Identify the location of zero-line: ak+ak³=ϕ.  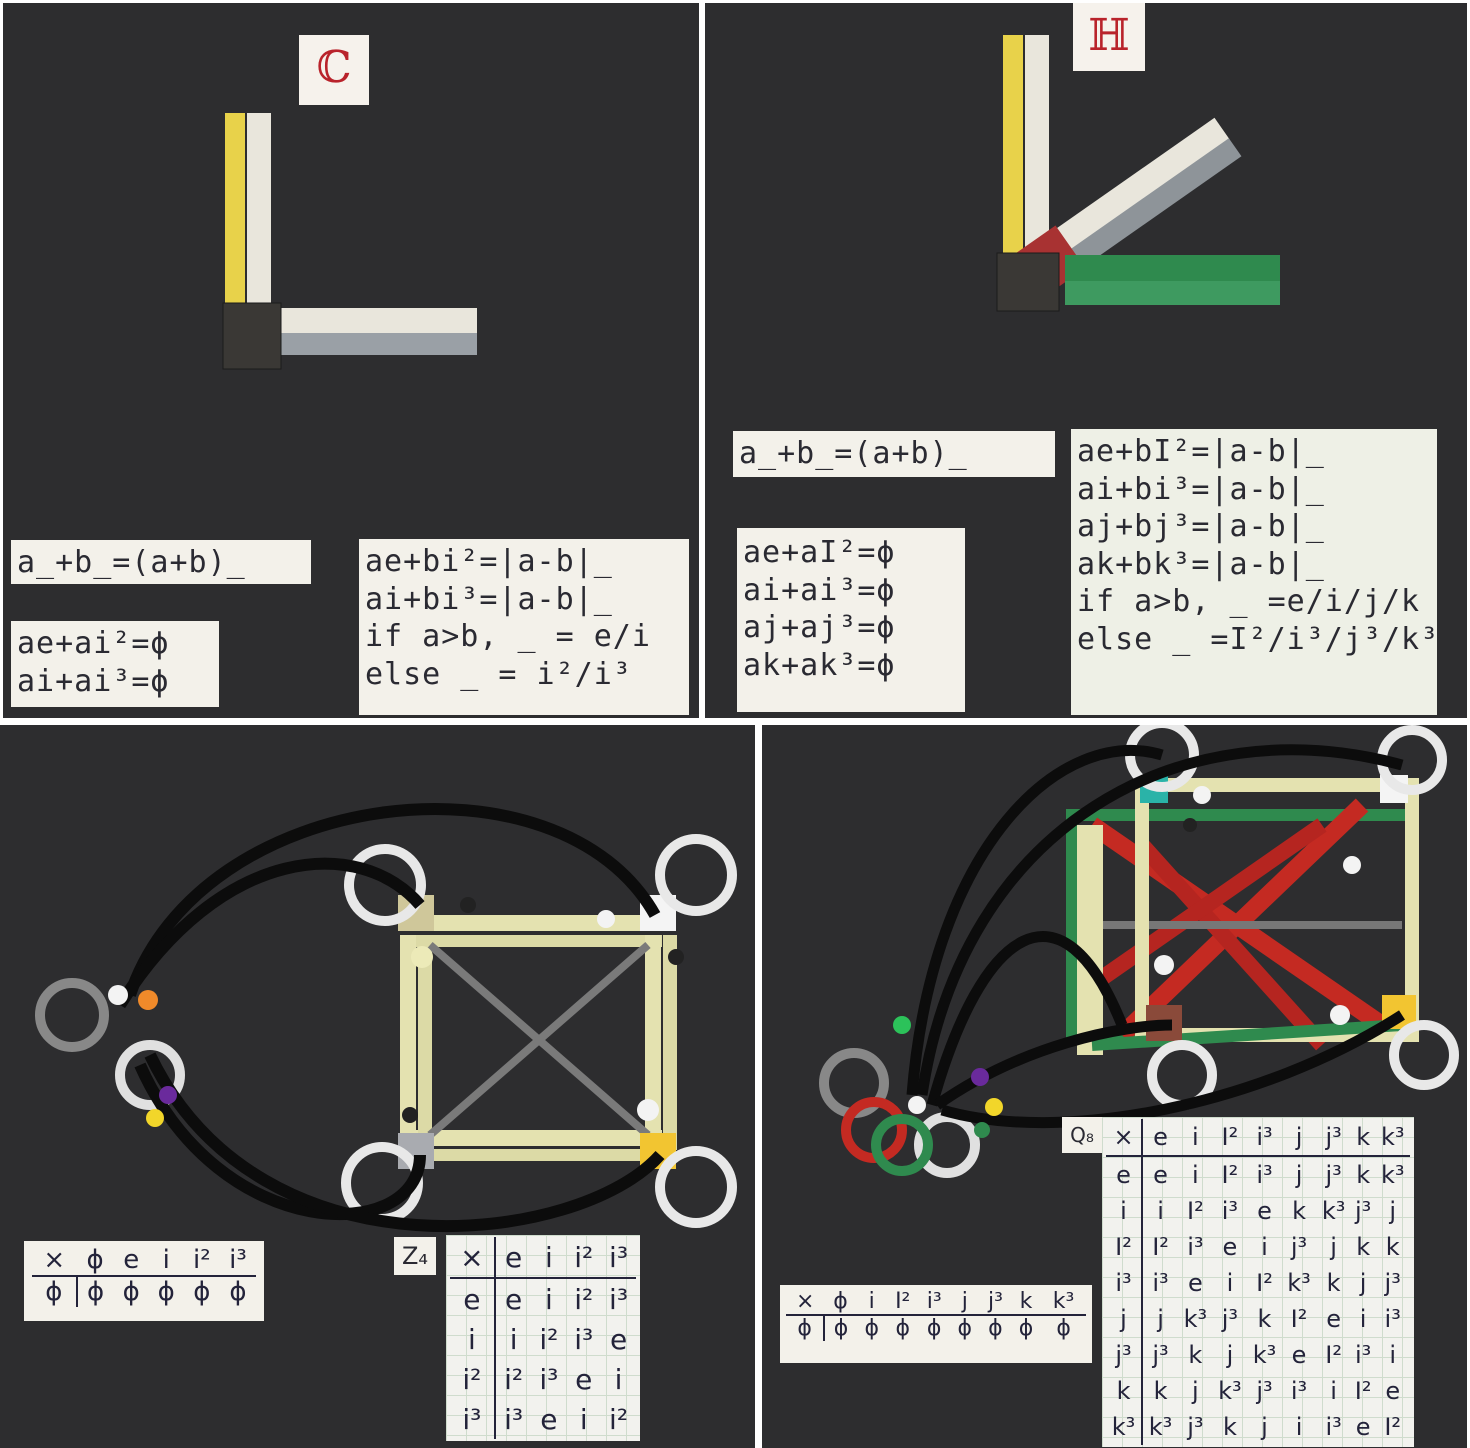
(819, 665).